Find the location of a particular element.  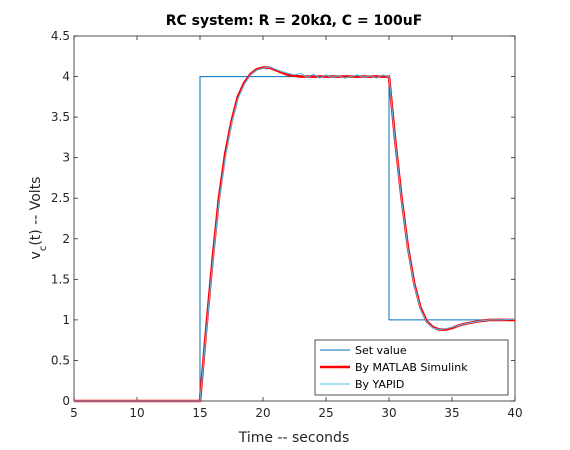

chart-title: RC system: R = 20kΩ, C = 100uF is located at coordinates (294, 21).